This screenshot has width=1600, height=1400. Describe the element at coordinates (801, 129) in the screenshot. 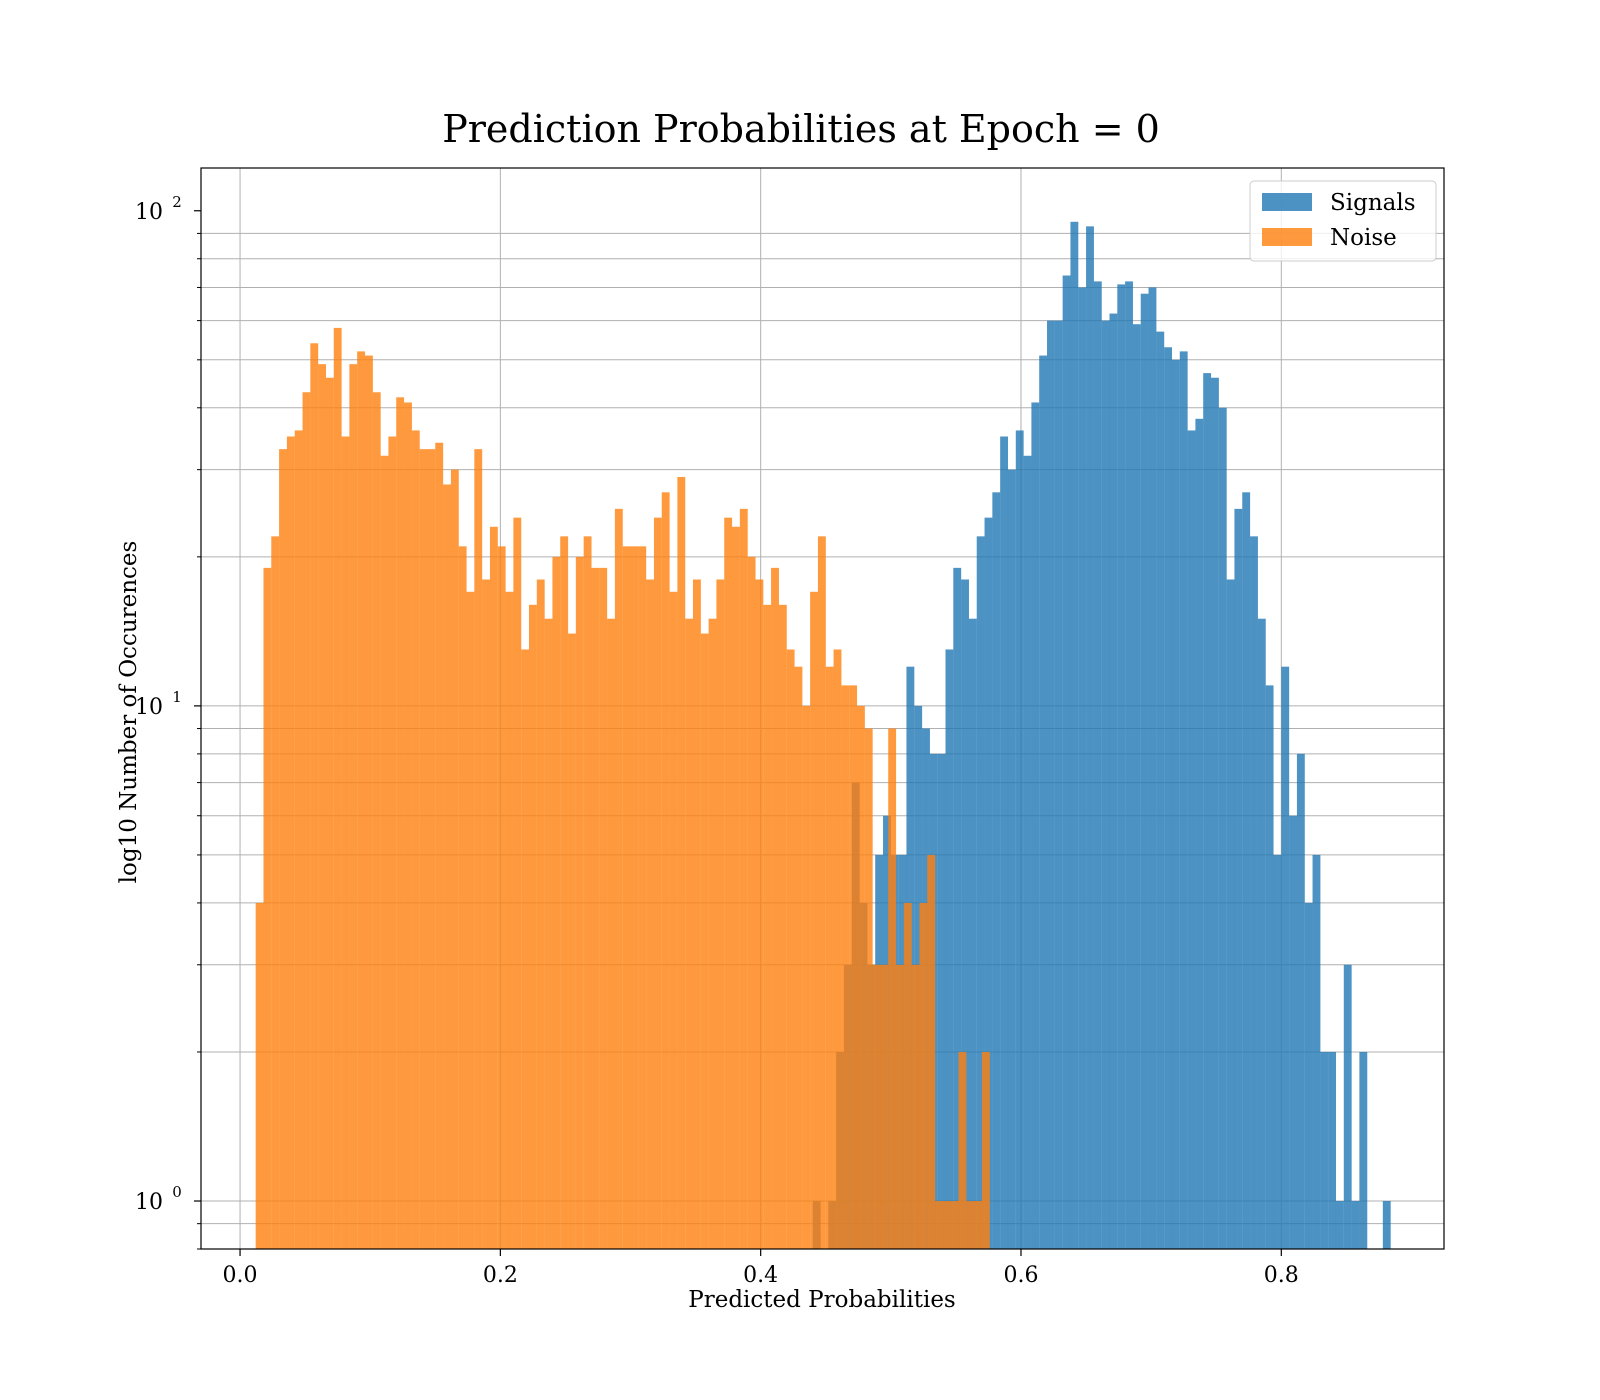

I see `chart-title: Prediction Probabilities at Epoch = 0` at that location.